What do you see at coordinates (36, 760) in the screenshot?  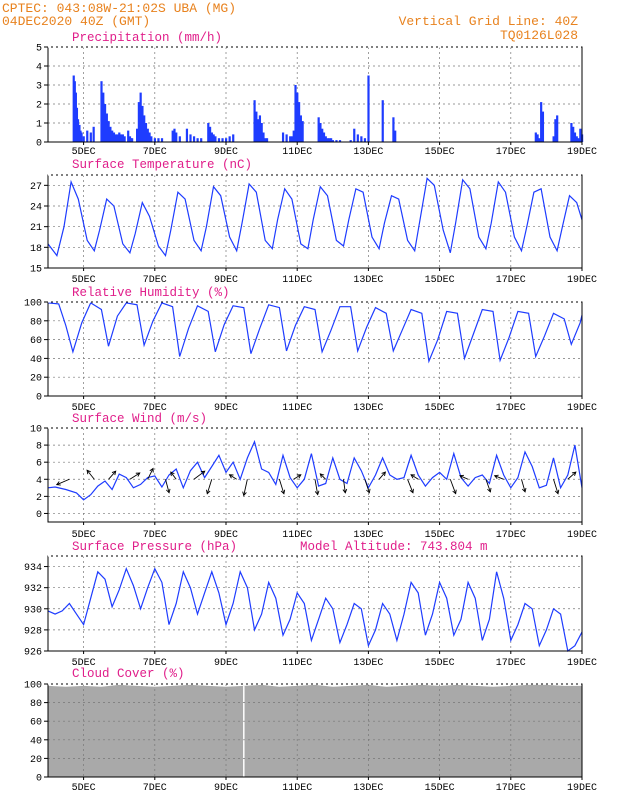 I see `y-tick-label: 20` at bounding box center [36, 760].